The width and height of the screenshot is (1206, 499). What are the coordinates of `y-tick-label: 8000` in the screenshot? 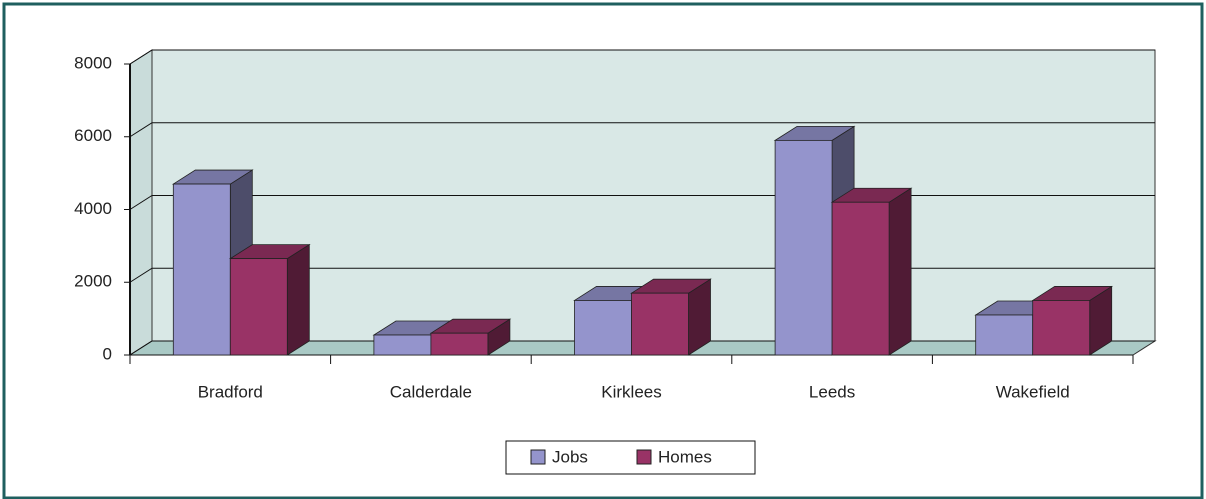 It's located at (93, 62).